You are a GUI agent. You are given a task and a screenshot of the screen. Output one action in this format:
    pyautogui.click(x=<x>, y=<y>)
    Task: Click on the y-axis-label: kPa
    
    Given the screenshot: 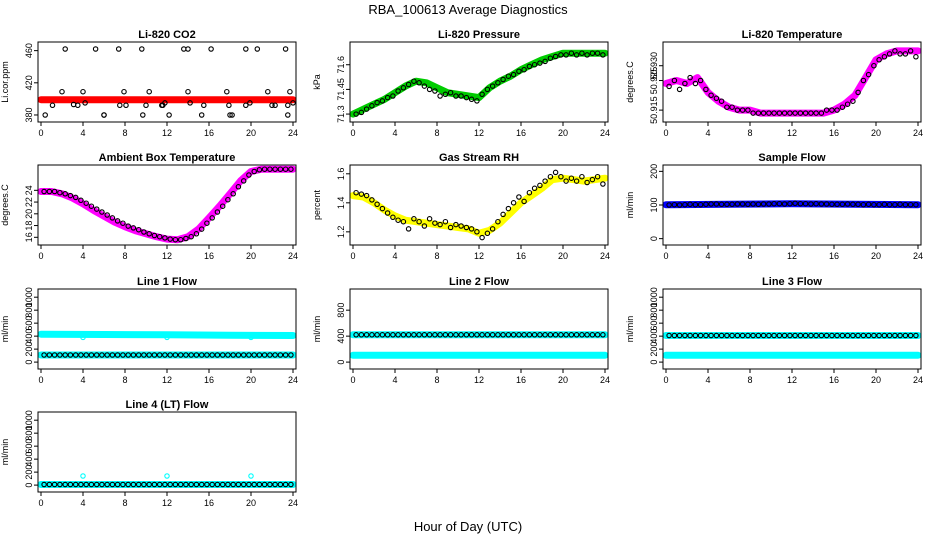 What is the action you would take?
    pyautogui.click(x=317, y=82)
    